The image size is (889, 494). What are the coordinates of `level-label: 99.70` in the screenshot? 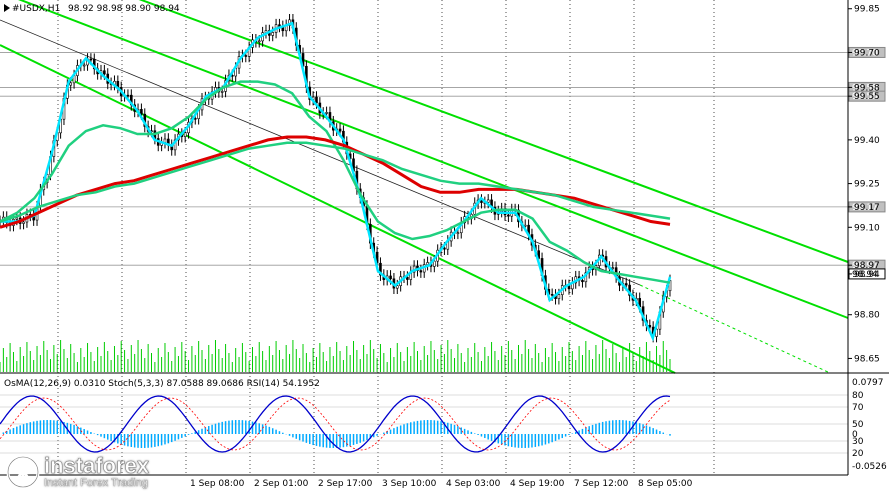 It's located at (865, 53).